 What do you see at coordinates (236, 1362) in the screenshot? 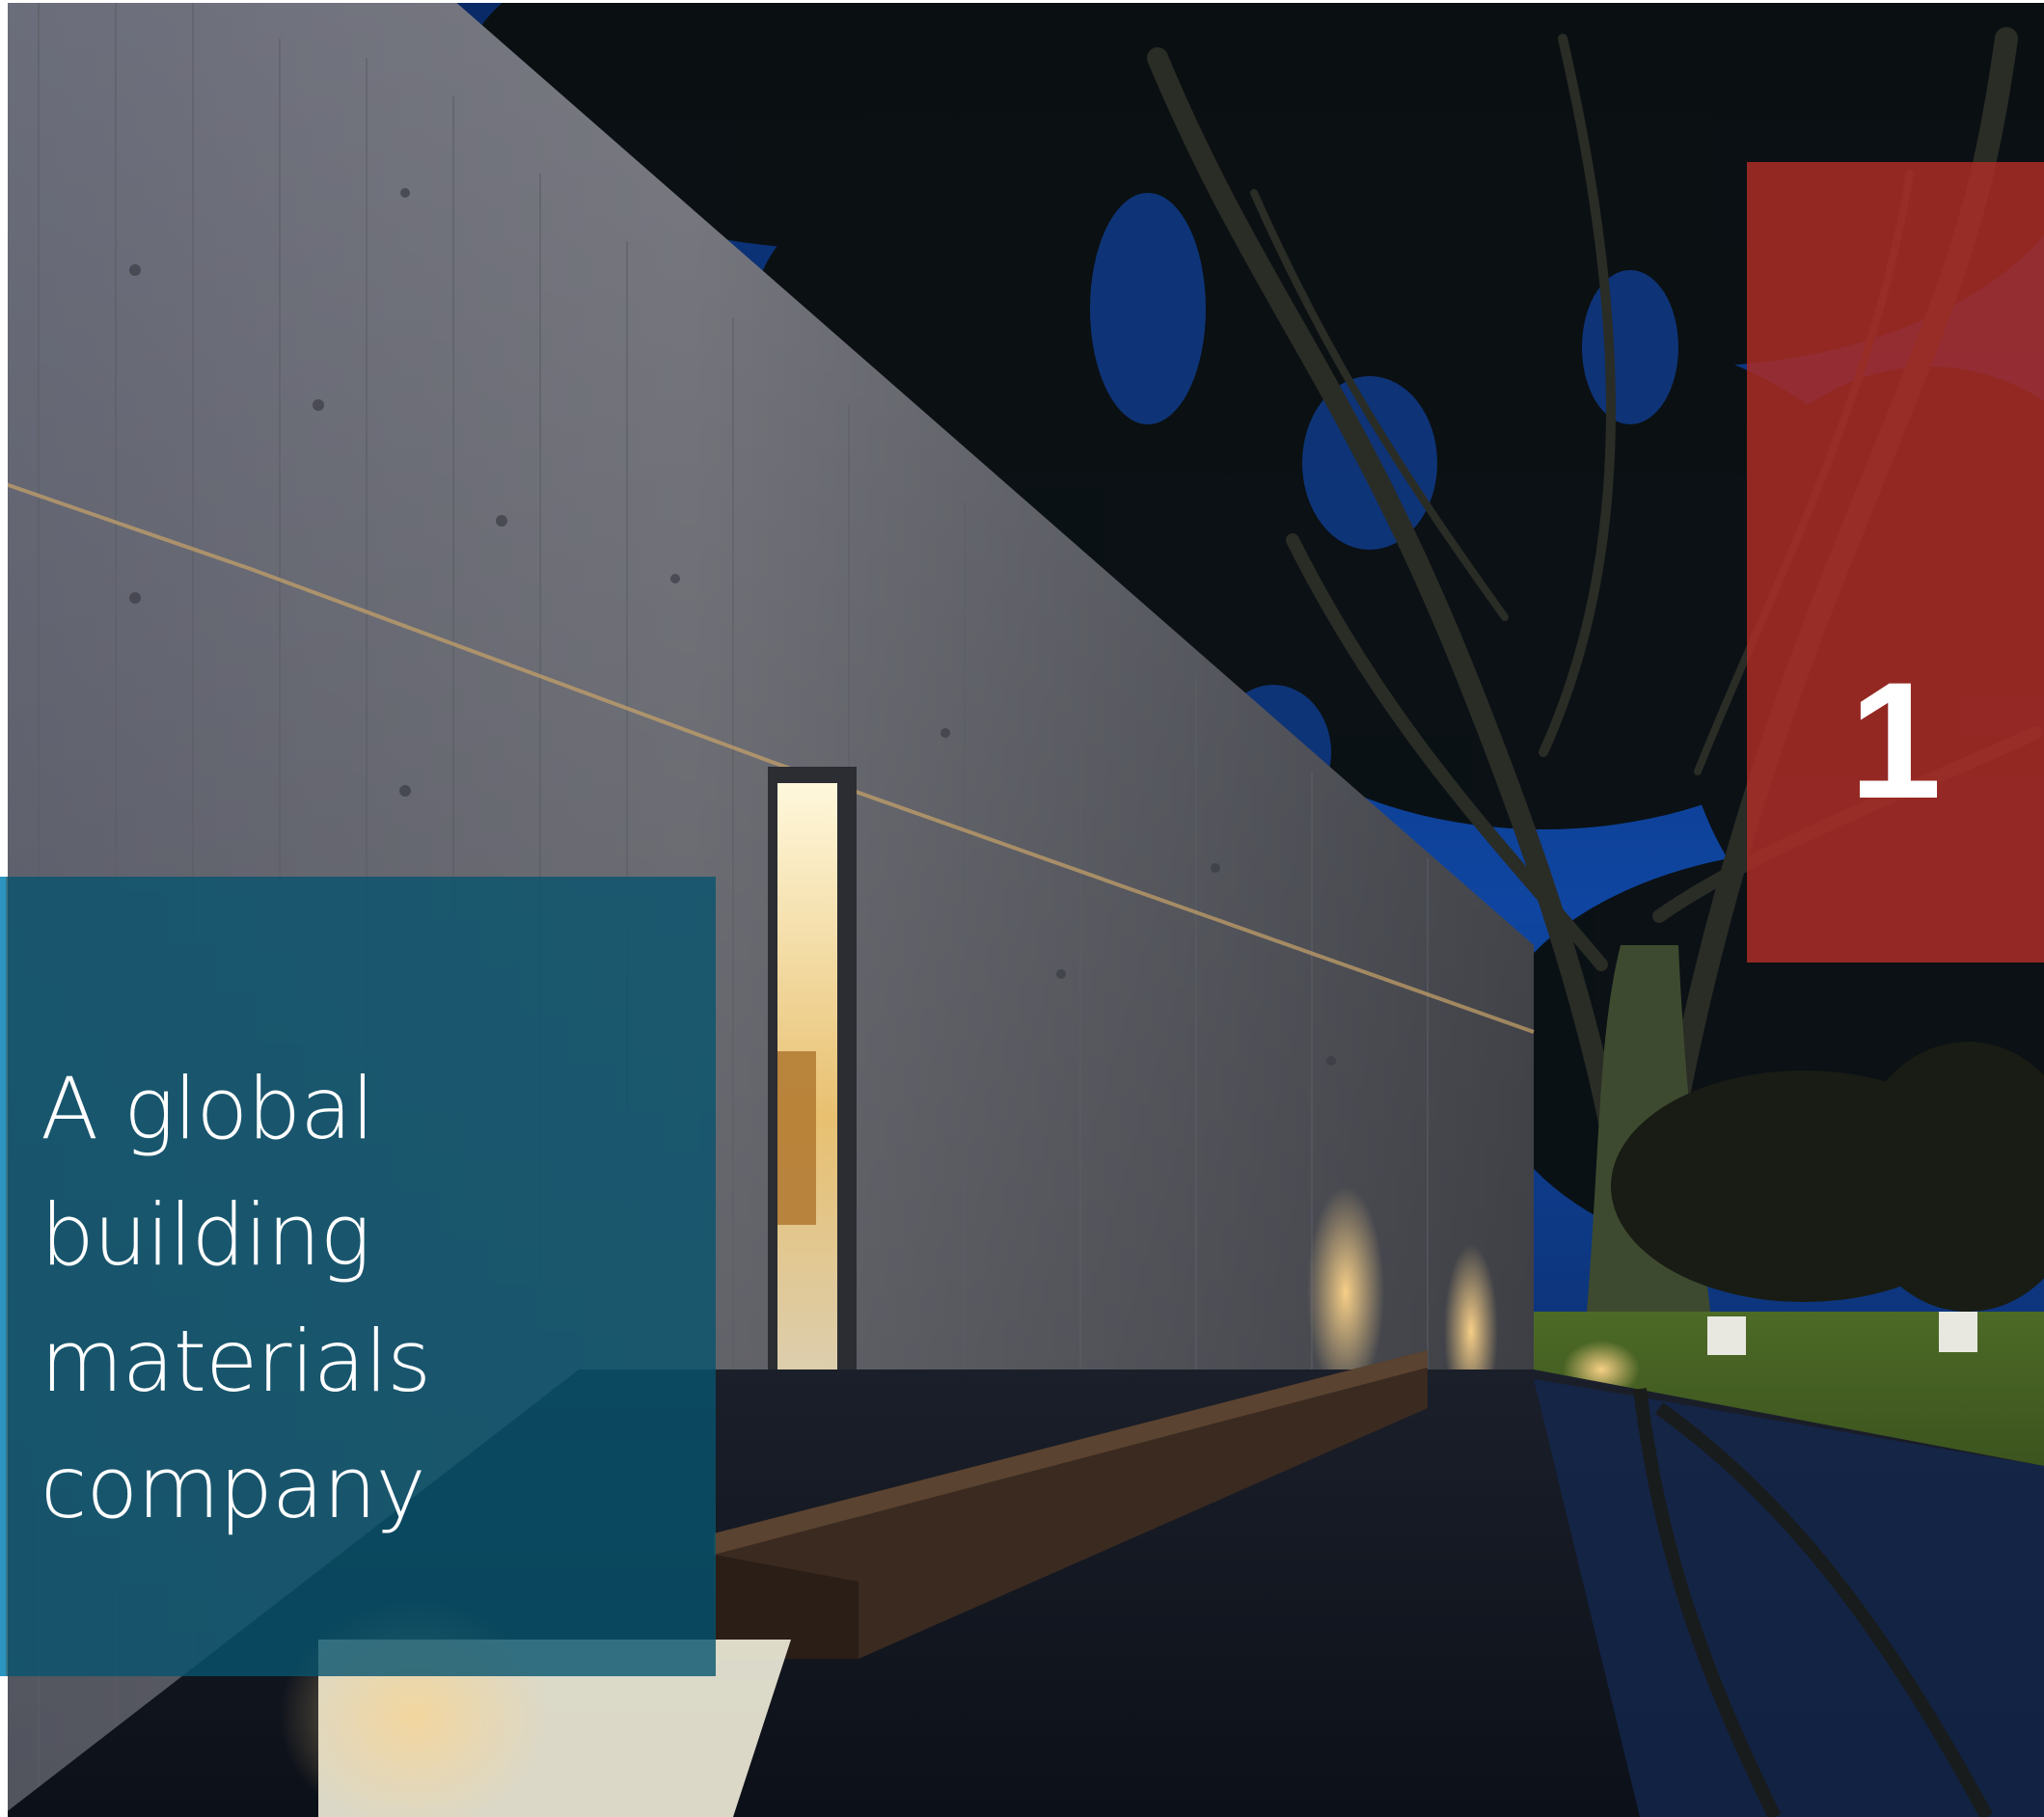
I see `headline-line: materials` at bounding box center [236, 1362].